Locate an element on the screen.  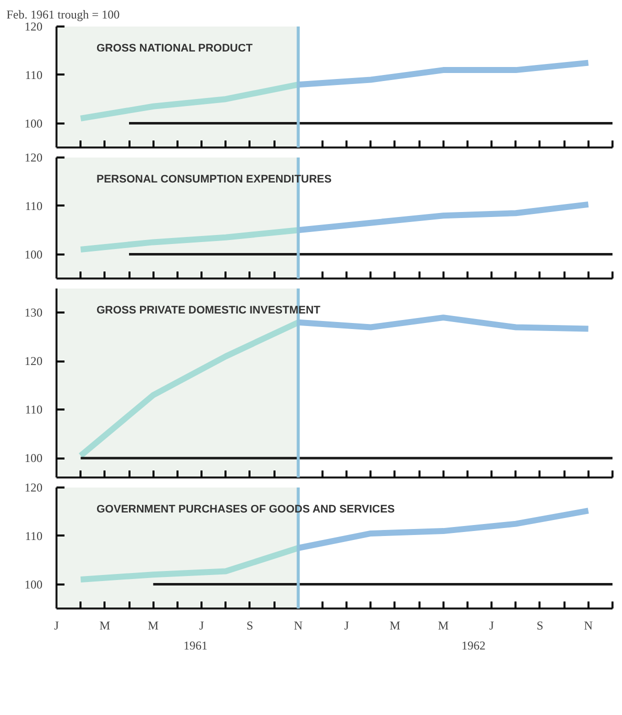
text: GROSS PRIVATE DOMESTIC INVESTMENT is located at coordinates (208, 310).